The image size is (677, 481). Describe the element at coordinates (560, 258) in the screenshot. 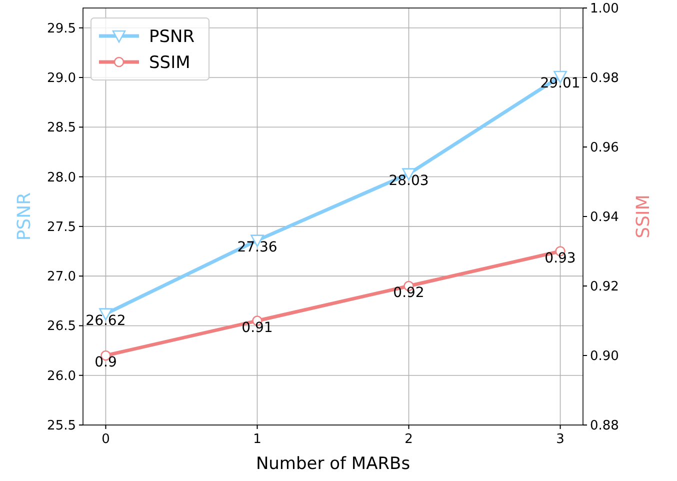

I see `data-label: 0.93` at that location.